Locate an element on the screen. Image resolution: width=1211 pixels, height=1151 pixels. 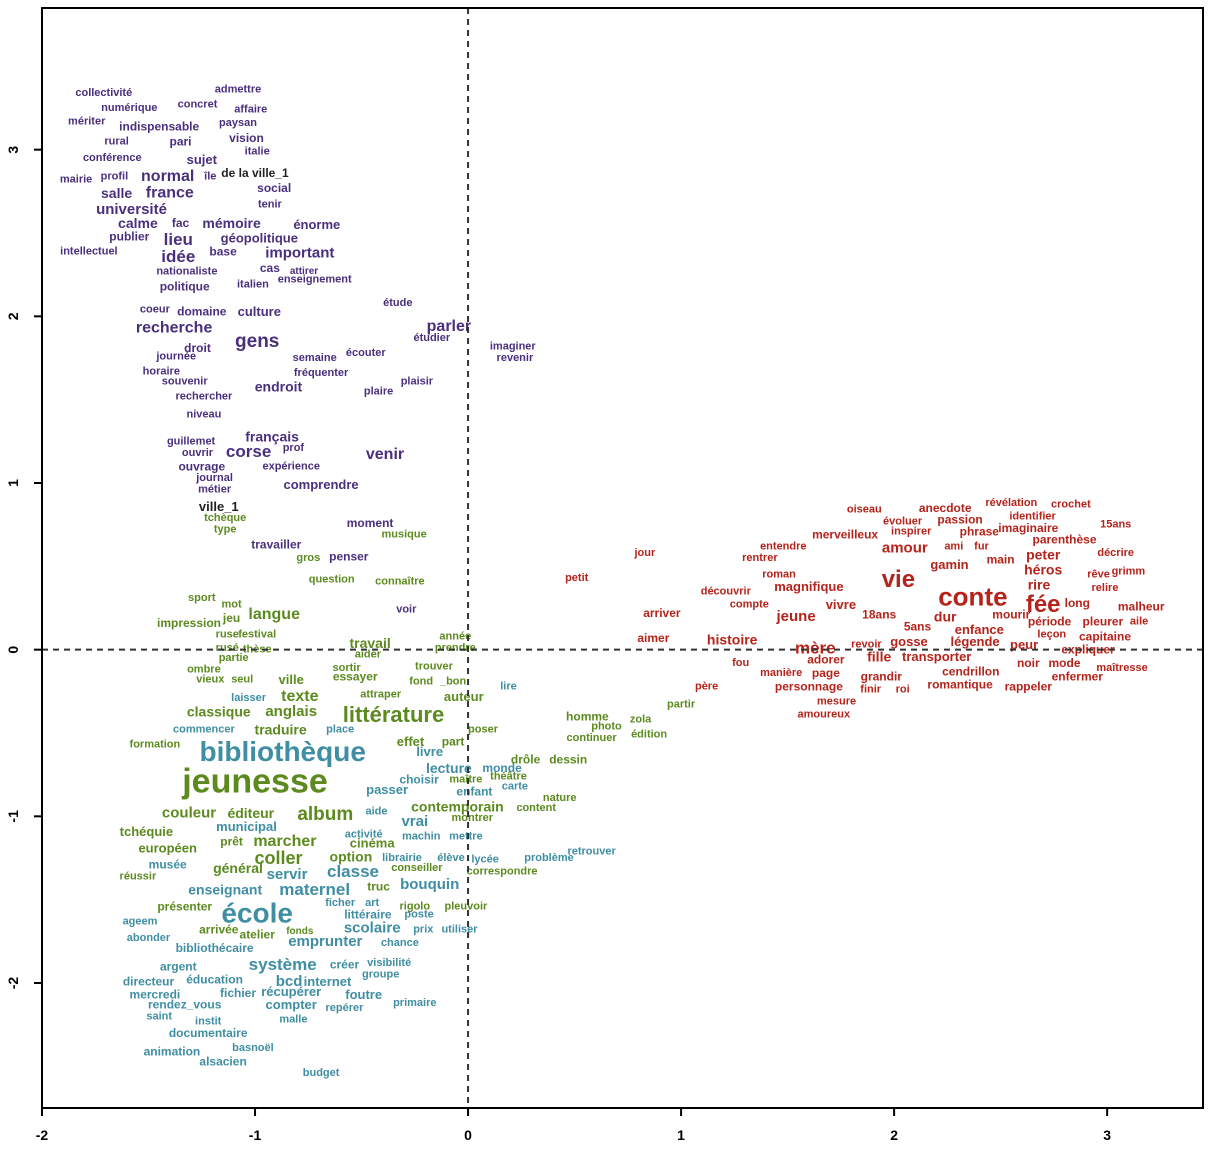
word-label-red: mourir is located at coordinates (1011, 615).